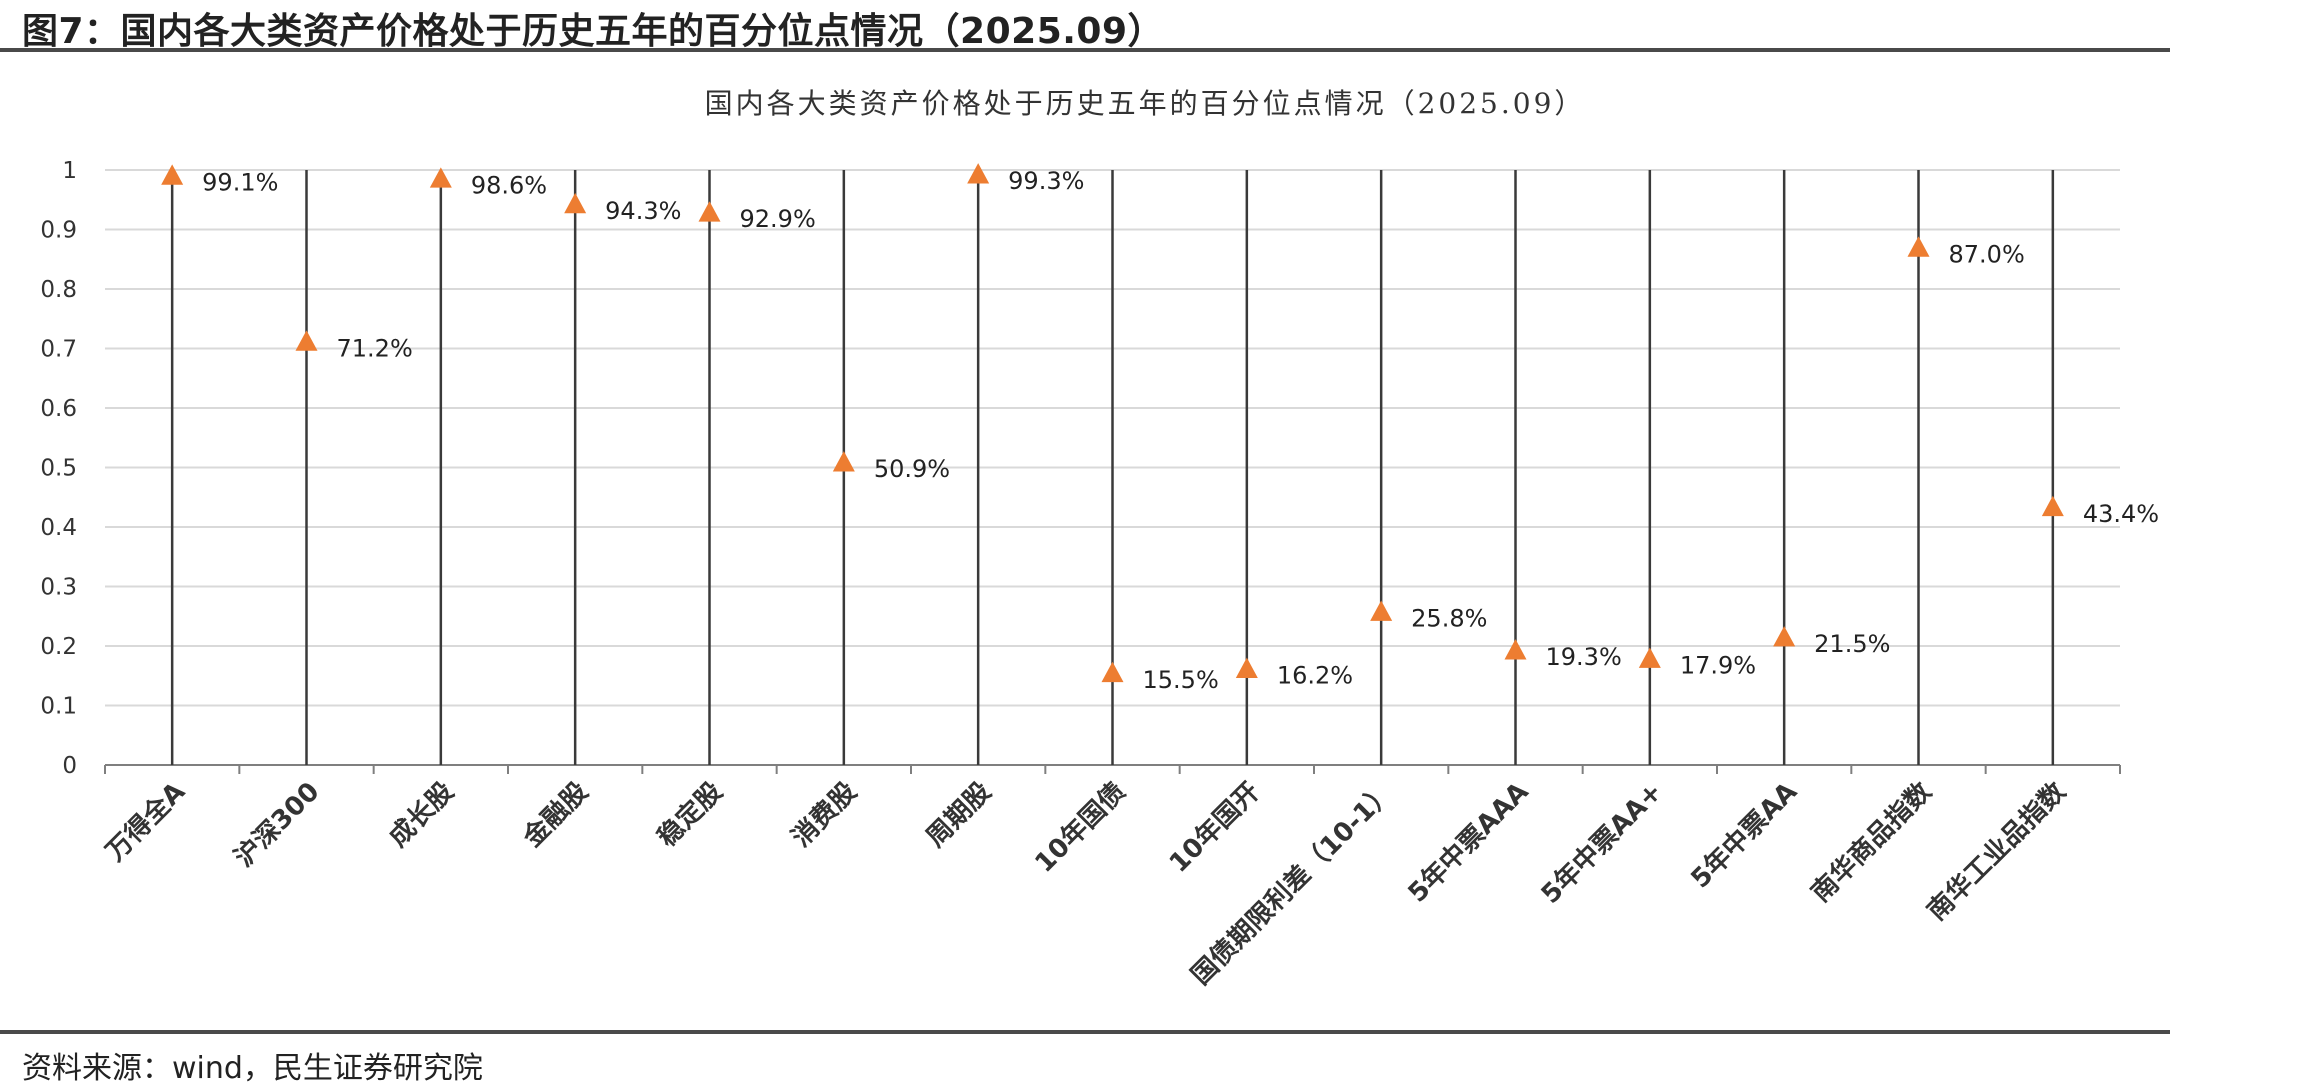  I want to click on data-label: 17.9%, so click(1718, 665).